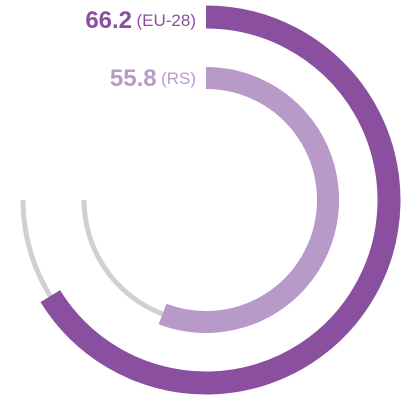 Image resolution: width=409 pixels, height=415 pixels. I want to click on value-label: 55.8, so click(133, 78).